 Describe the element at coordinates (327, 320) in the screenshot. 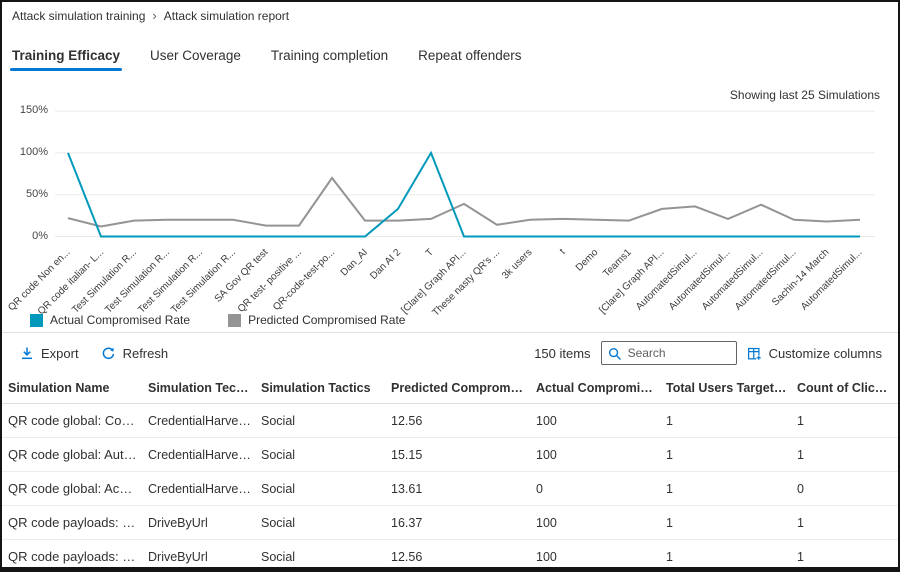

I see `legend-label: Predicted Compromised Rate` at that location.